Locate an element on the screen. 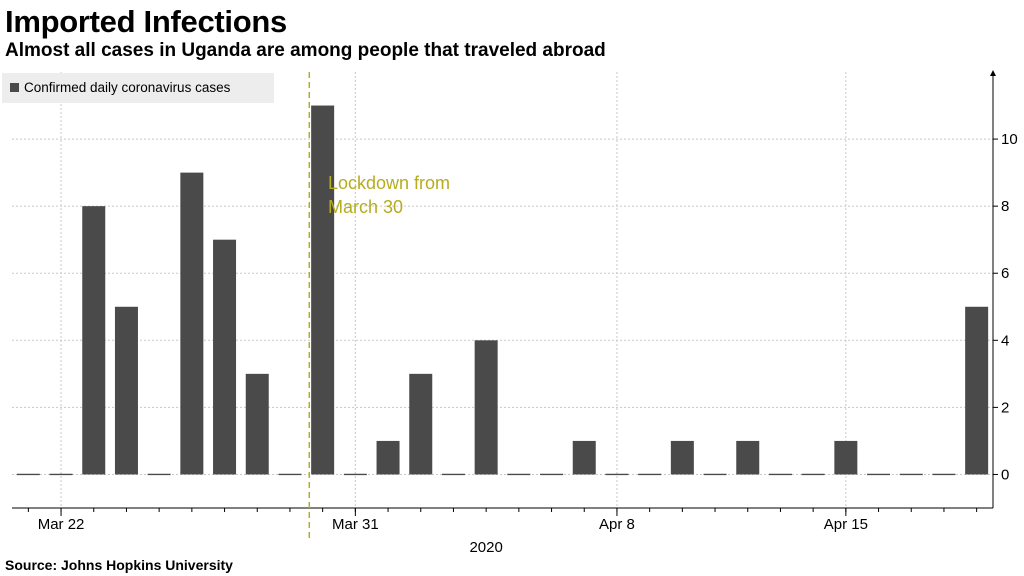 This screenshot has width=1024, height=576. y-axis-arrow is located at coordinates (993, 73).